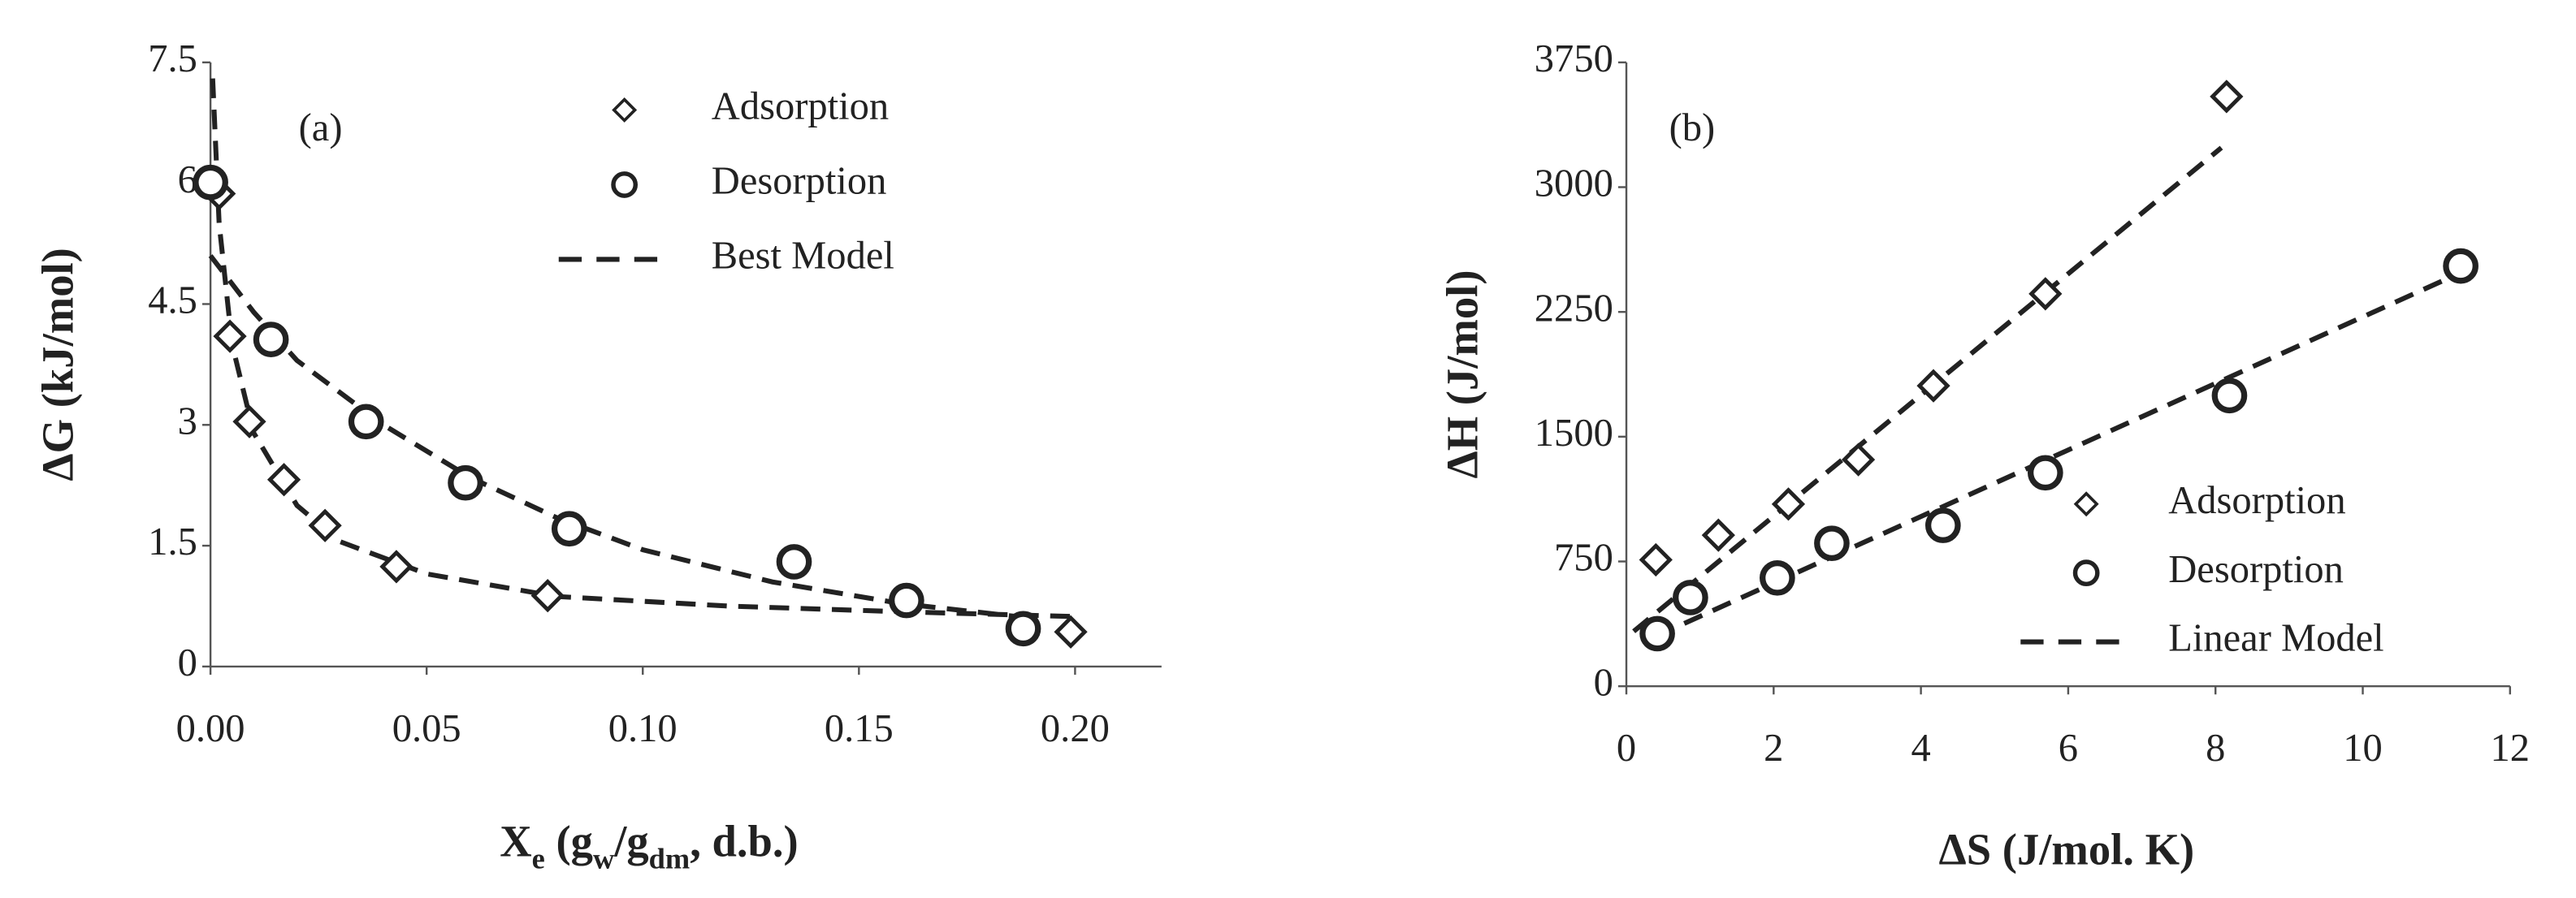  Describe the element at coordinates (744, 841) in the screenshot. I see `x-label-part: , d.b.)` at that location.